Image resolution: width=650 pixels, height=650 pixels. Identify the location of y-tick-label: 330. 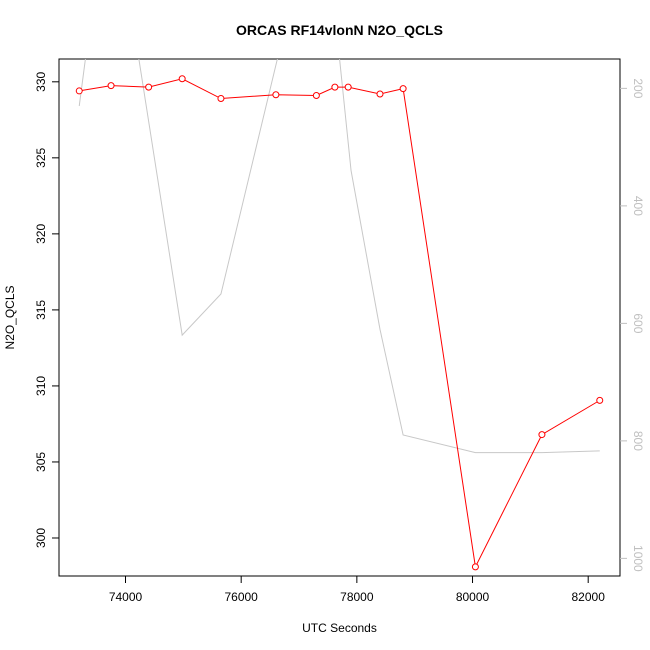
(41, 81).